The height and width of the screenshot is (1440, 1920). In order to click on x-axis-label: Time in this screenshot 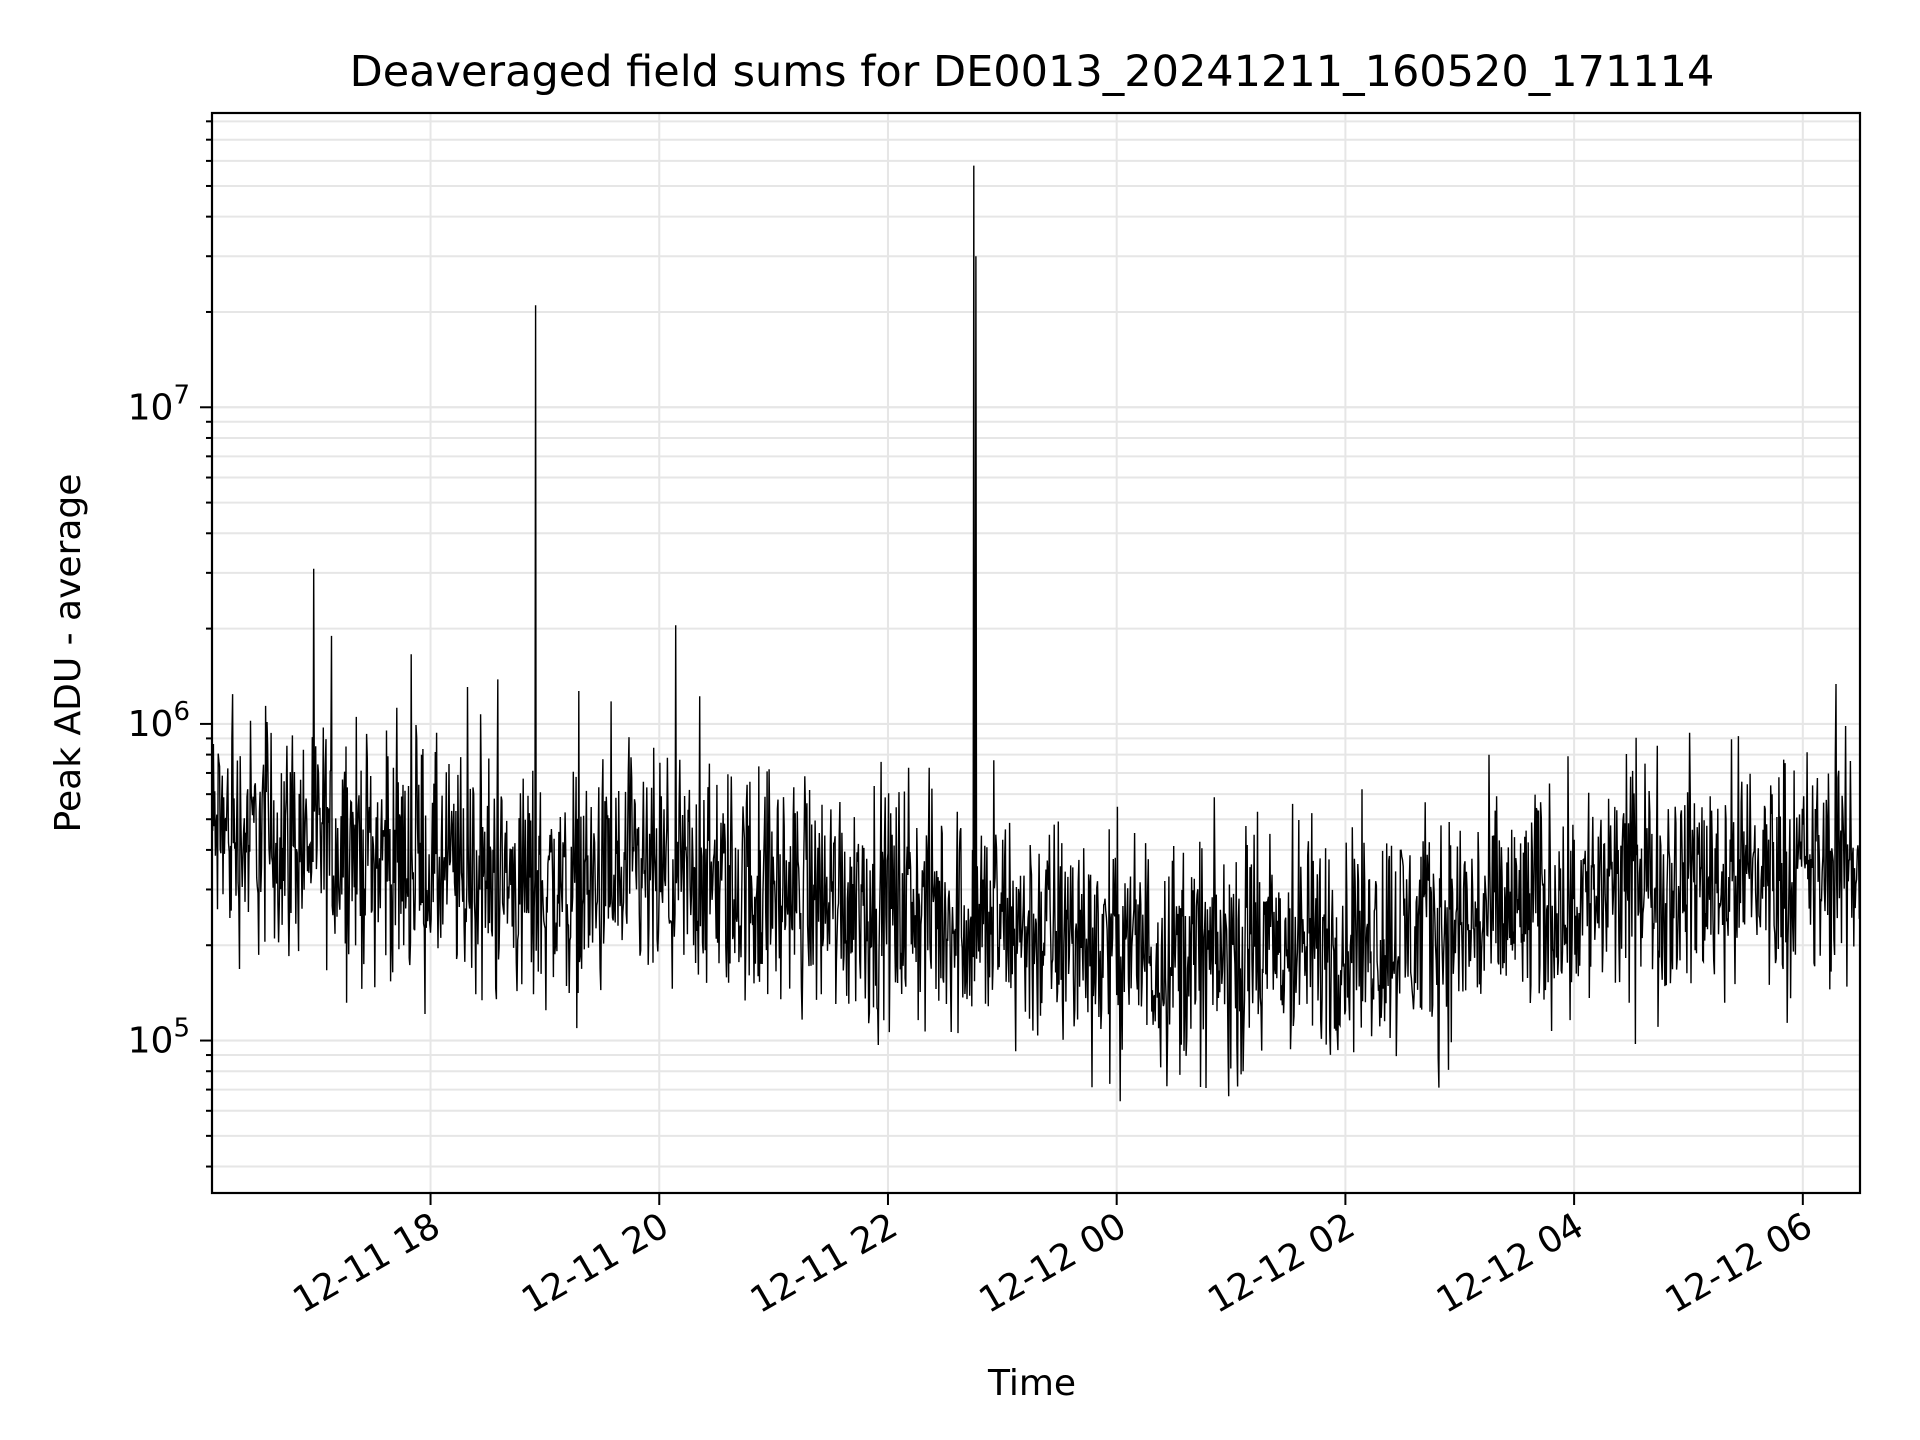, I will do `click(1031, 1383)`.